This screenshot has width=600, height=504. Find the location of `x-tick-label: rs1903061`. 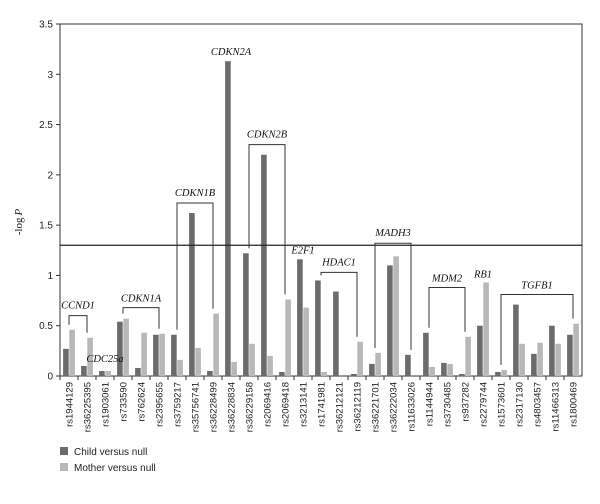

x-tick-label: rs1903061 is located at coordinates (106, 404).